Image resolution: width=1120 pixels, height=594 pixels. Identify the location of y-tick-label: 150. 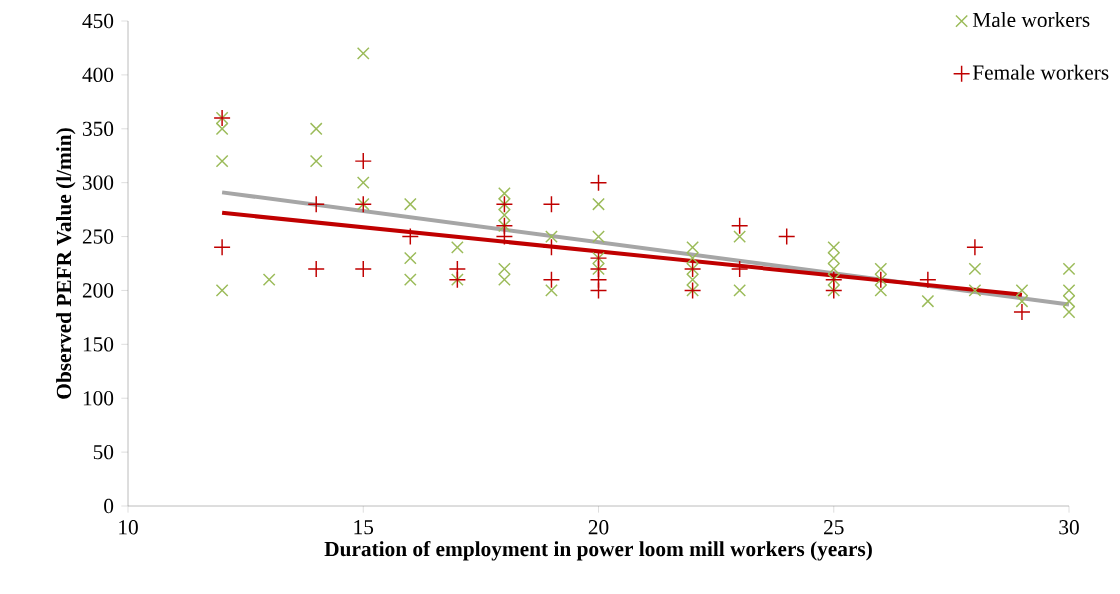
(98, 344).